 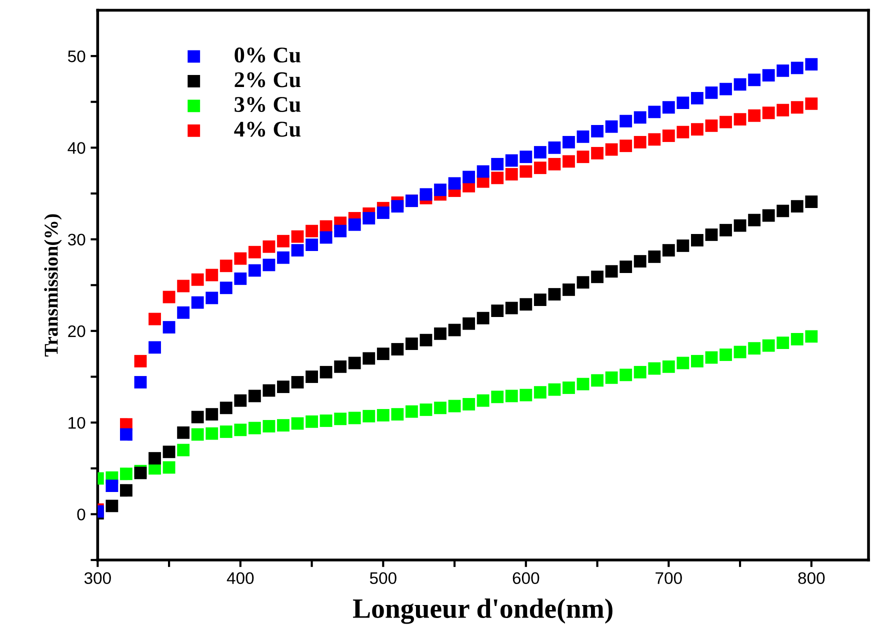 What do you see at coordinates (526, 578) in the screenshot?
I see `x-tick-label: 600` at bounding box center [526, 578].